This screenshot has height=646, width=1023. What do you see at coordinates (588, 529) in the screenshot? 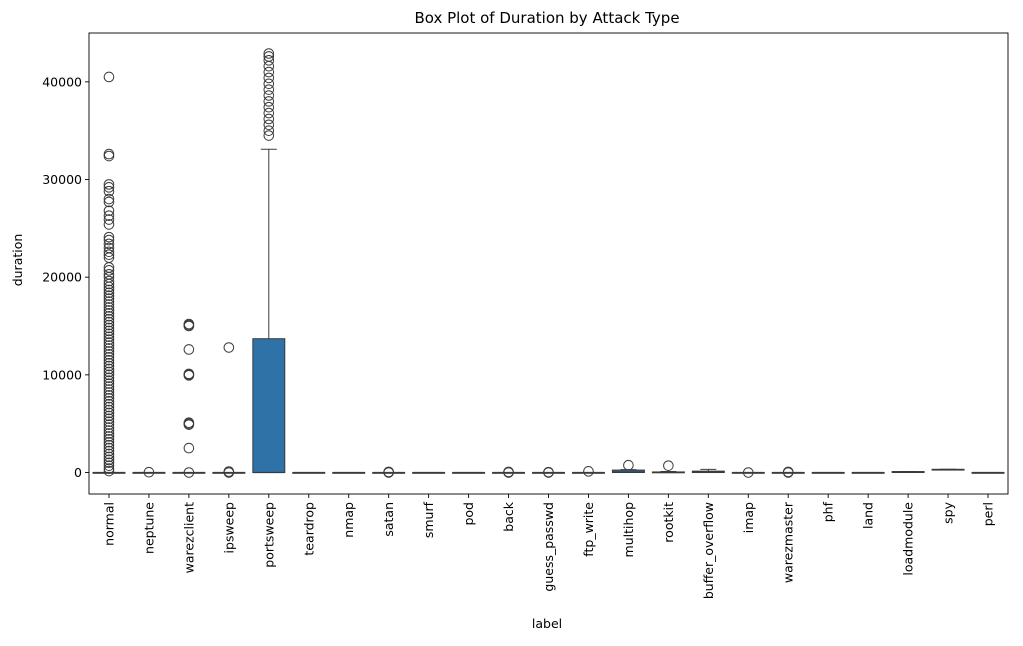
I see `x-tick-label: ftp_write` at bounding box center [588, 529].